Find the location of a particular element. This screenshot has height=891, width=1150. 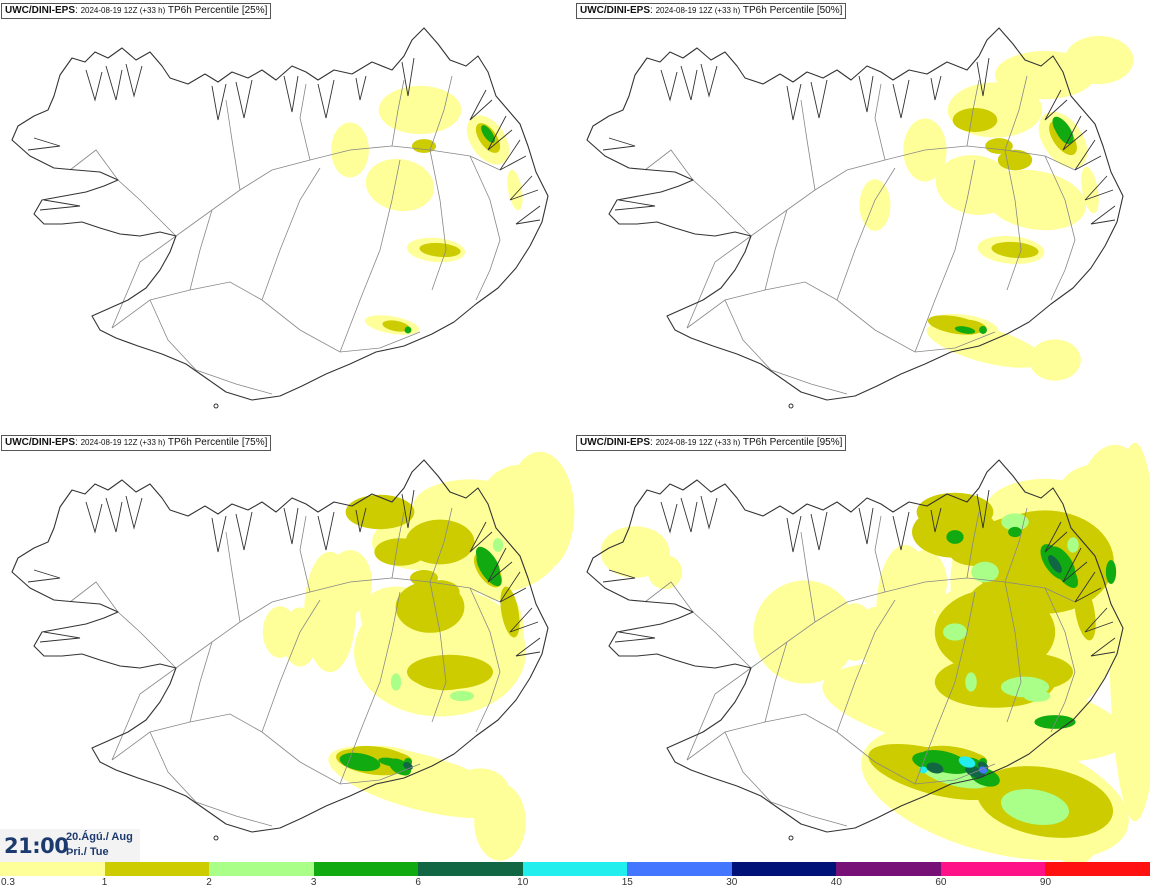

legend-label: 0.3 is located at coordinates (8, 882).